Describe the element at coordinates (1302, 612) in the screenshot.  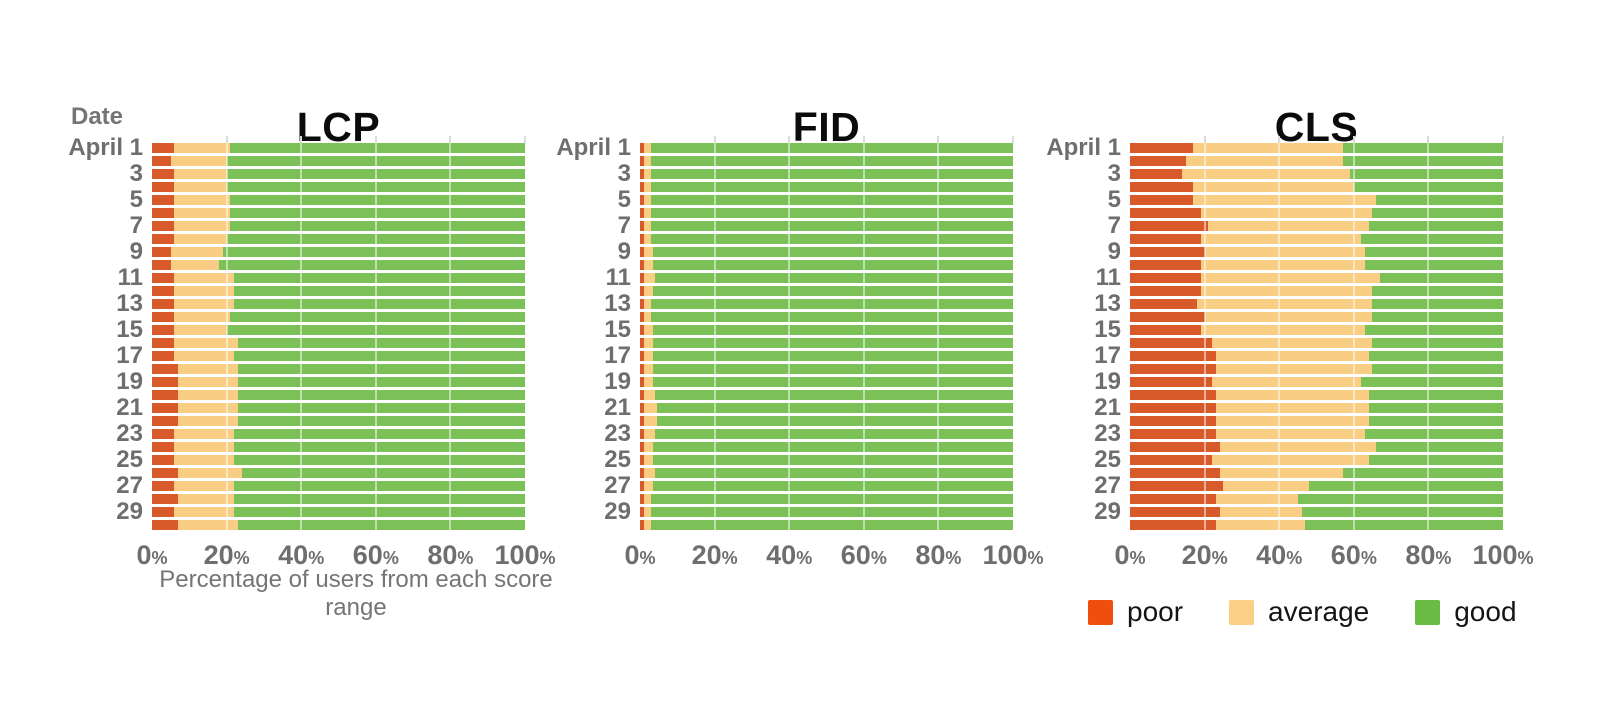
I see `legend: poor average good` at that location.